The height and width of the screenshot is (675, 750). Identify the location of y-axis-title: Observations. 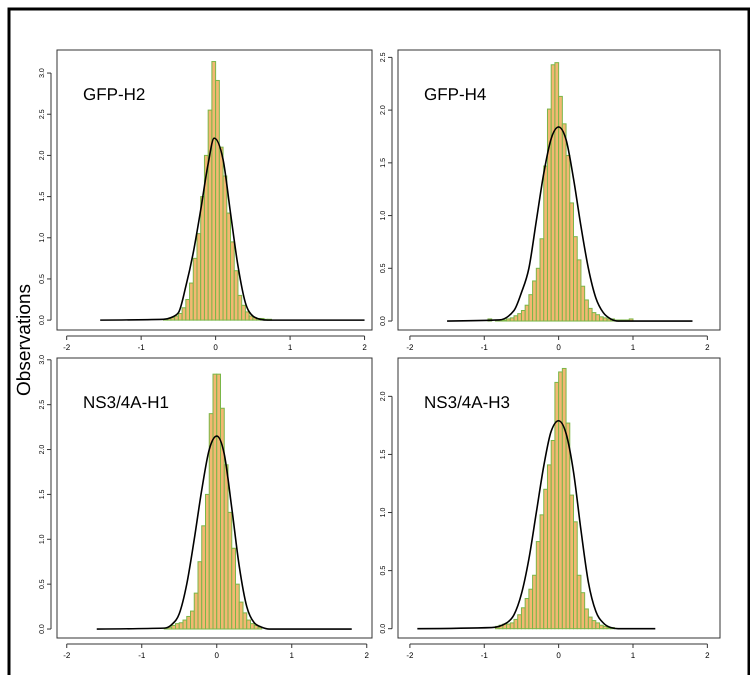
(24, 340).